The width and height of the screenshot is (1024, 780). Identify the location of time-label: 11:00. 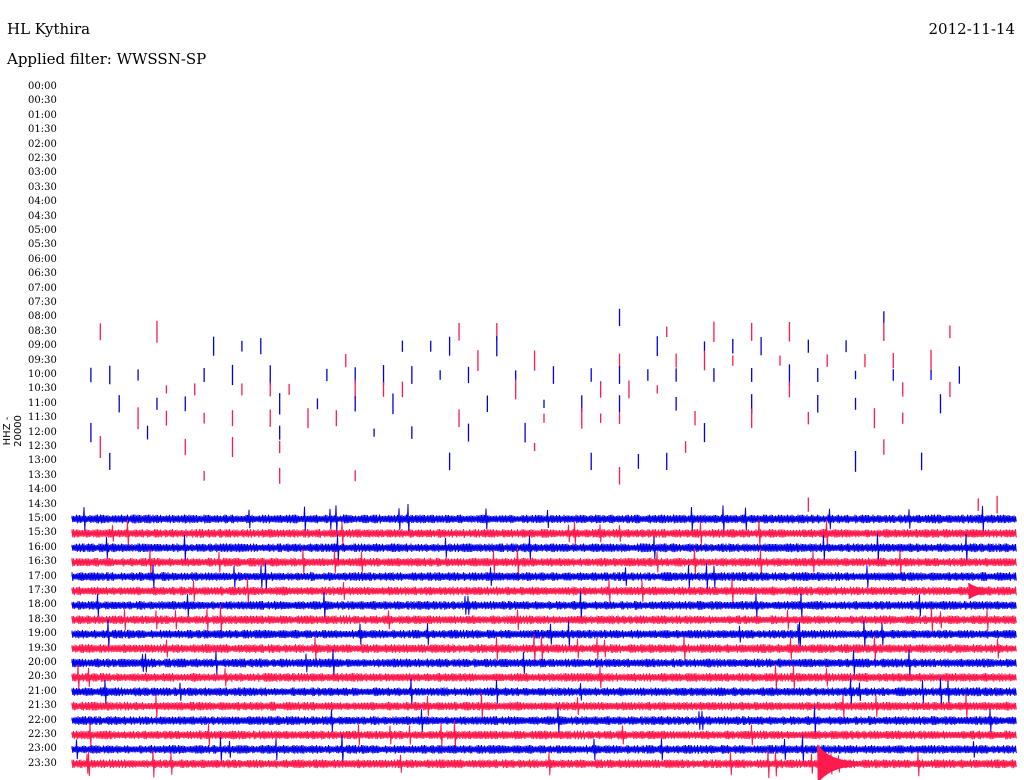
(42, 403).